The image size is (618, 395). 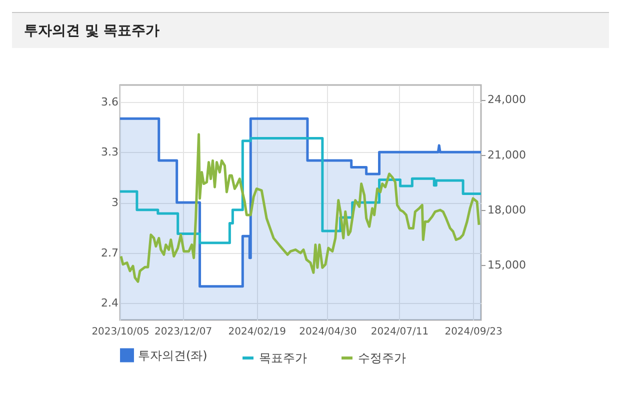 What do you see at coordinates (473, 332) in the screenshot?
I see `x-tick-label: 2024/09/23` at bounding box center [473, 332].